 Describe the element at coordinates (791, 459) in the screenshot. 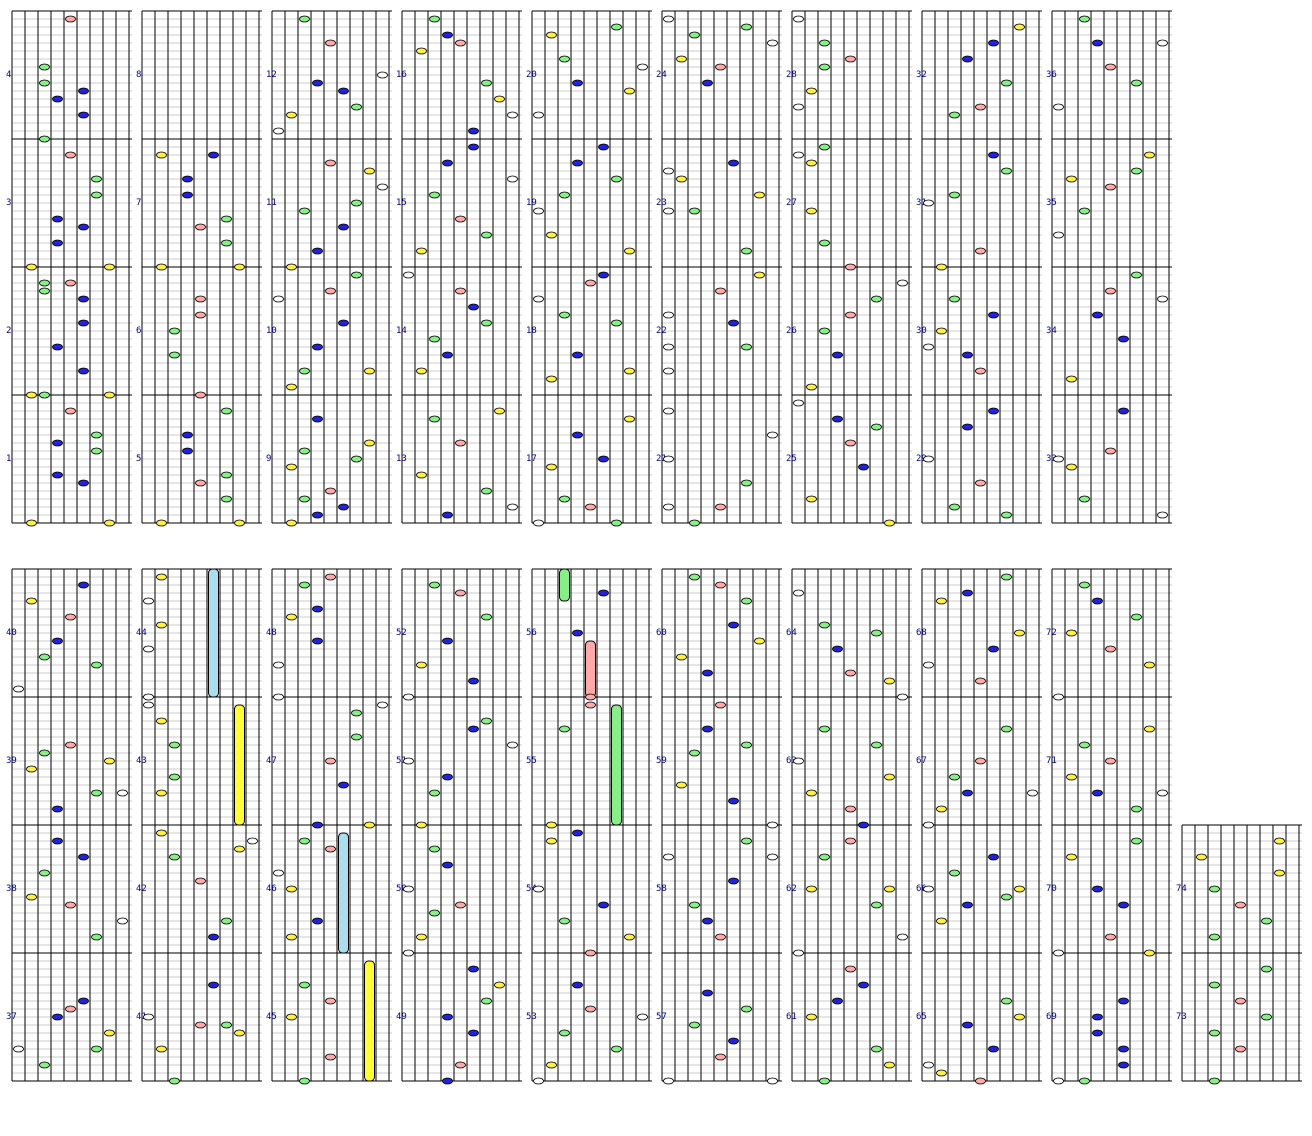

I see `measure-number: 25` at that location.